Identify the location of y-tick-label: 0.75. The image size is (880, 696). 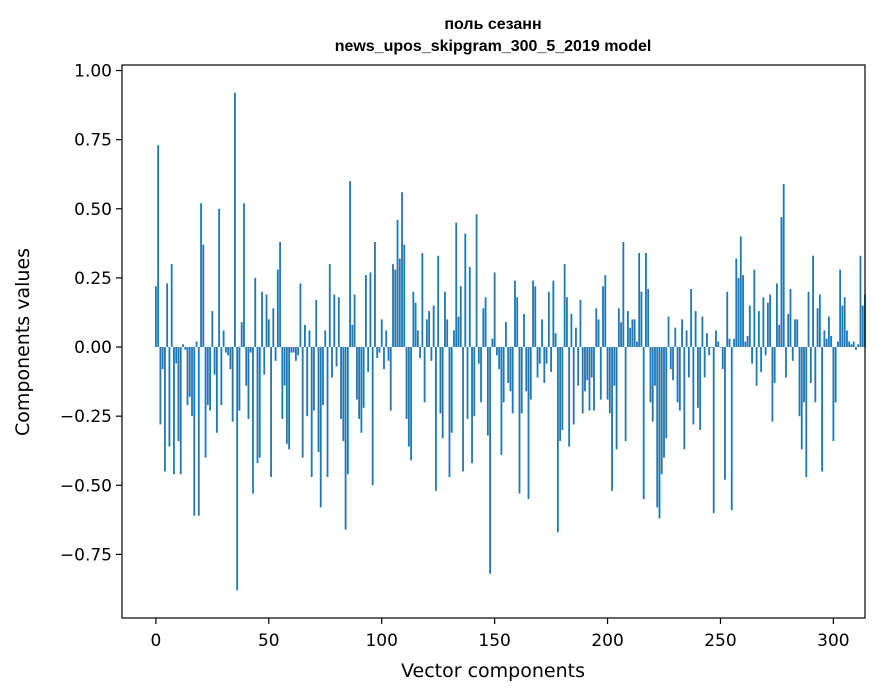
(93, 141).